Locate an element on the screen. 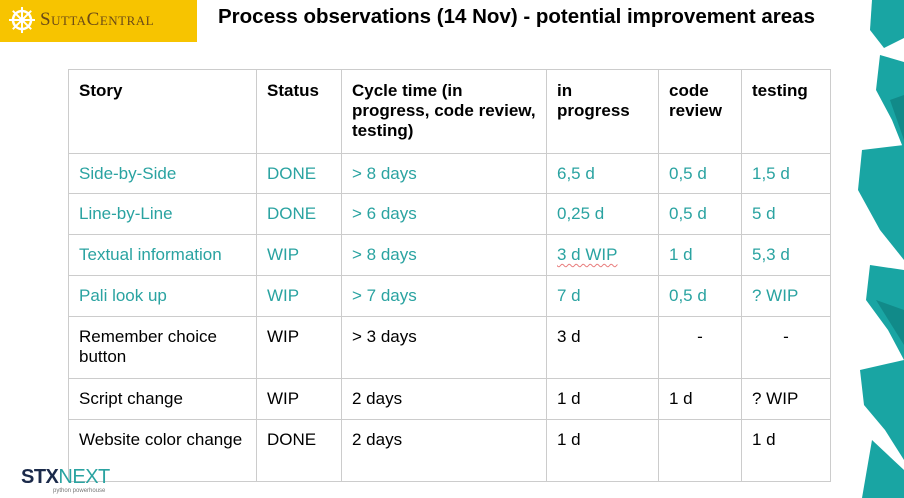  cell-testing: - is located at coordinates (786, 347).